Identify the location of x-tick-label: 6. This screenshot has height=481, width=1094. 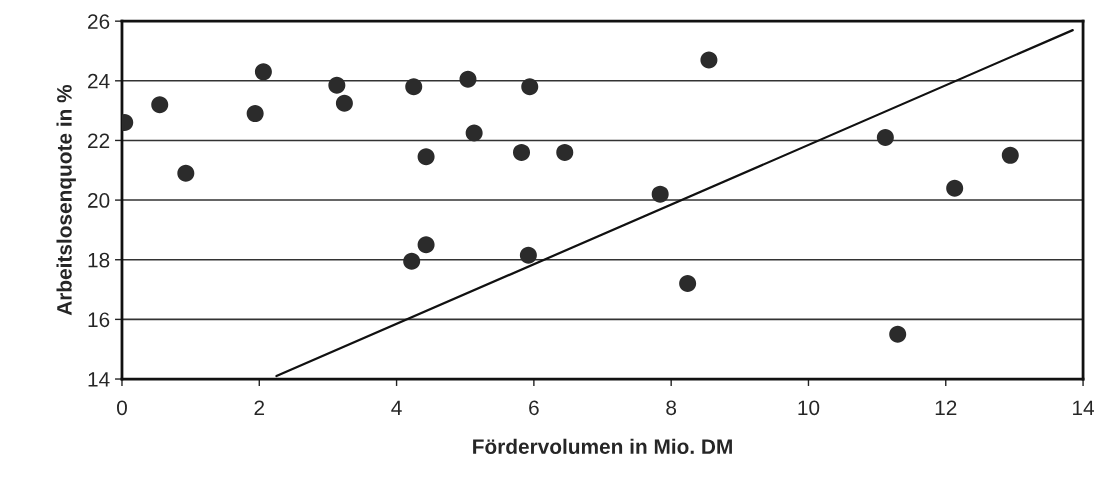
(534, 408).